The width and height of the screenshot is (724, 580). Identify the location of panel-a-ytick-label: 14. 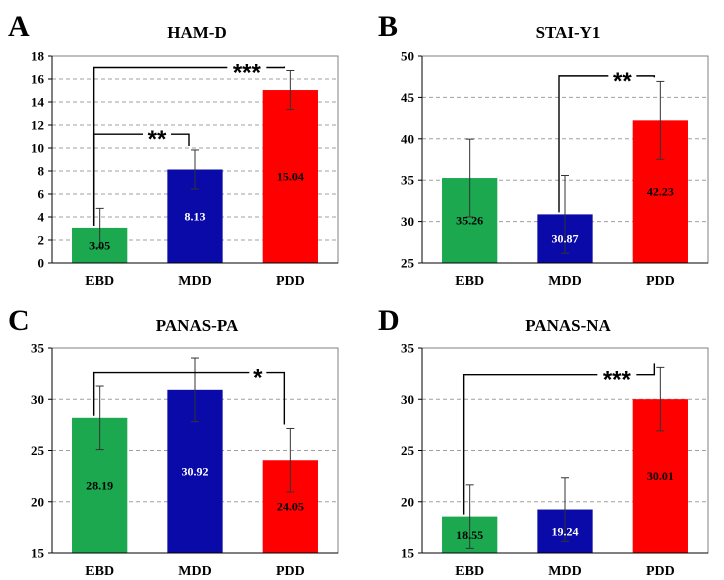
(38, 102).